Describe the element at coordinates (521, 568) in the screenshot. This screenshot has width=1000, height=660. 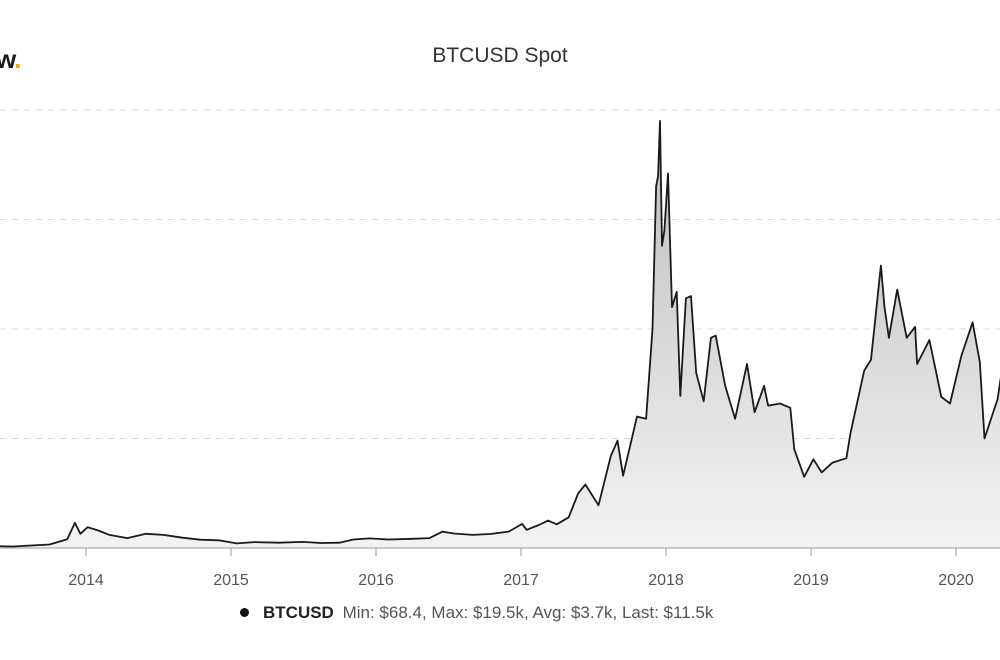
I see `x-axis-ticks: 2014 2015 2016 2017 2018 2019 2020` at that location.